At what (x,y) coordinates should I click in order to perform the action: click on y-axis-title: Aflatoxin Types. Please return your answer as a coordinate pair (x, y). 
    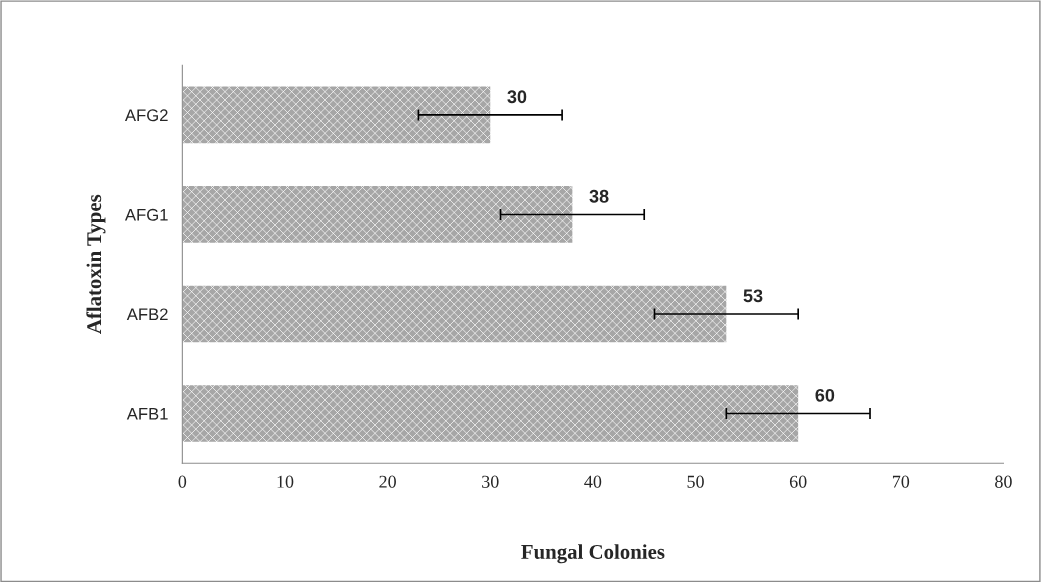
    Looking at the image, I should click on (96, 264).